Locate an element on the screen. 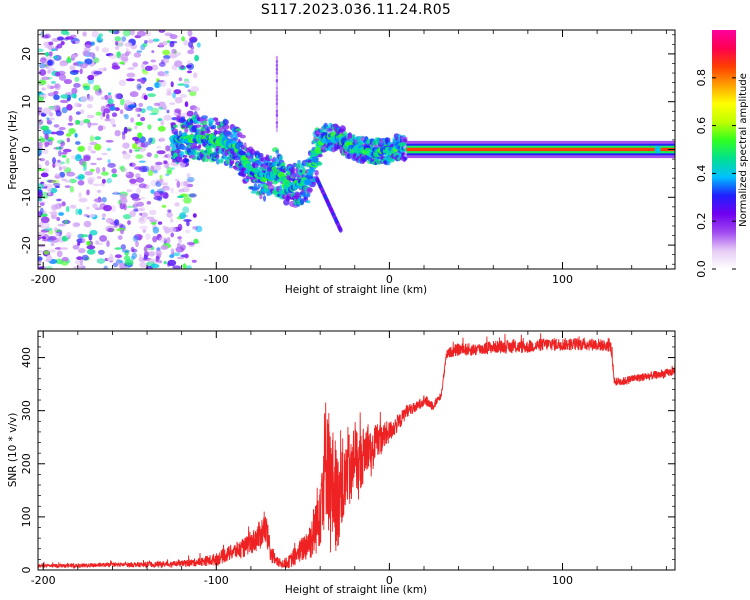 Image resolution: width=750 pixels, height=600 pixels. spectrogram-edge-blob is located at coordinates (657, 149).